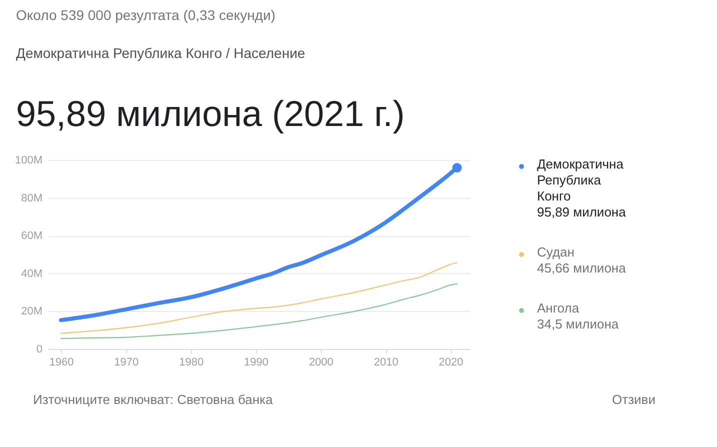 The width and height of the screenshot is (717, 447). Describe the element at coordinates (31, 274) in the screenshot. I see `y-tick-label: 40M` at that location.